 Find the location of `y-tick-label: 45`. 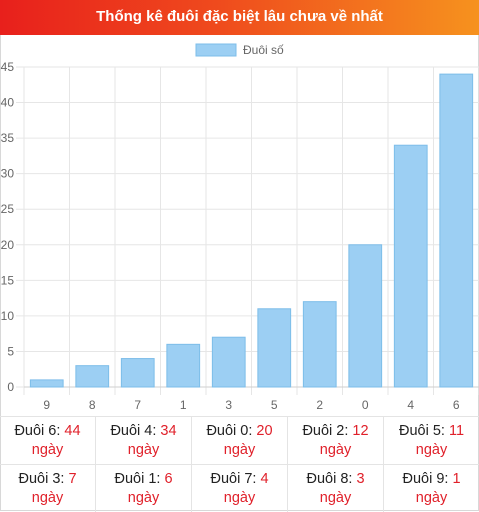

y-tick-label: 45 is located at coordinates (8, 67).